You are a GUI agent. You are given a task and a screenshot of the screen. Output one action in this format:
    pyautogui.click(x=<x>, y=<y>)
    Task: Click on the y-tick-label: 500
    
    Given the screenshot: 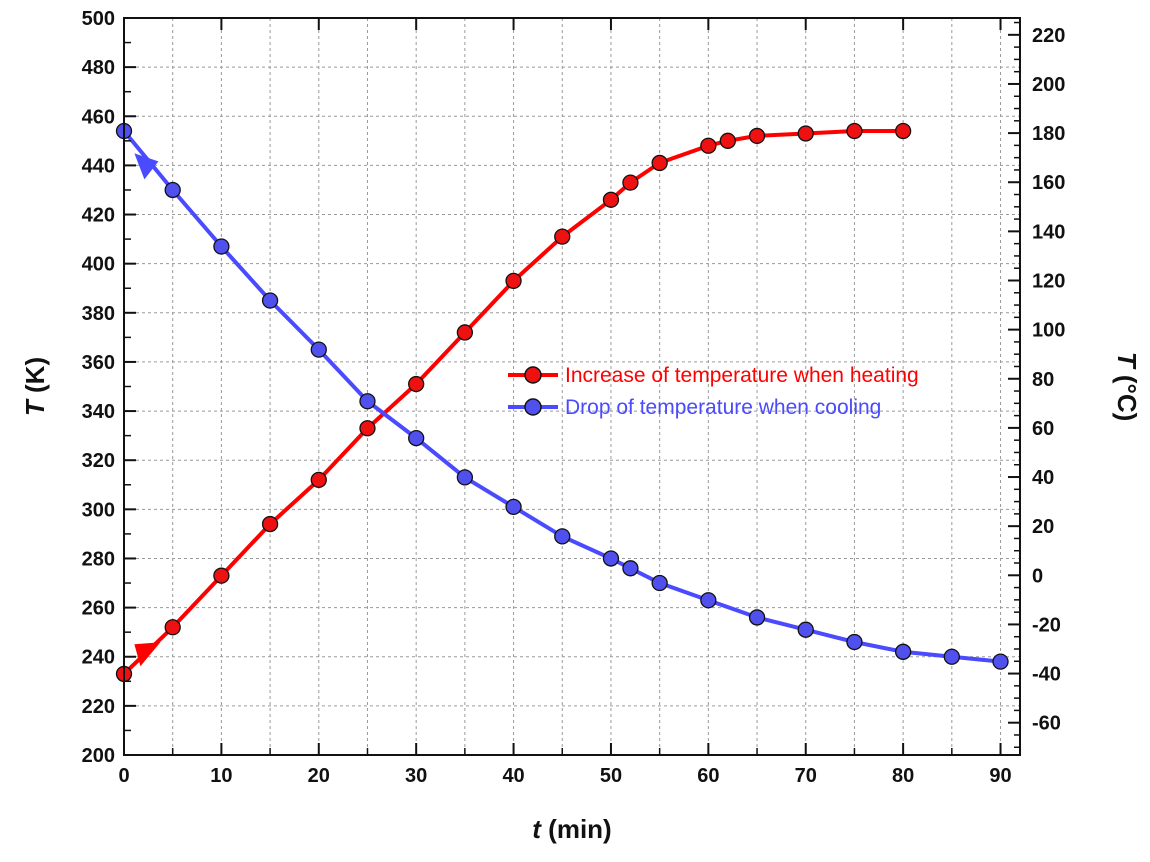 What is the action you would take?
    pyautogui.click(x=98, y=19)
    